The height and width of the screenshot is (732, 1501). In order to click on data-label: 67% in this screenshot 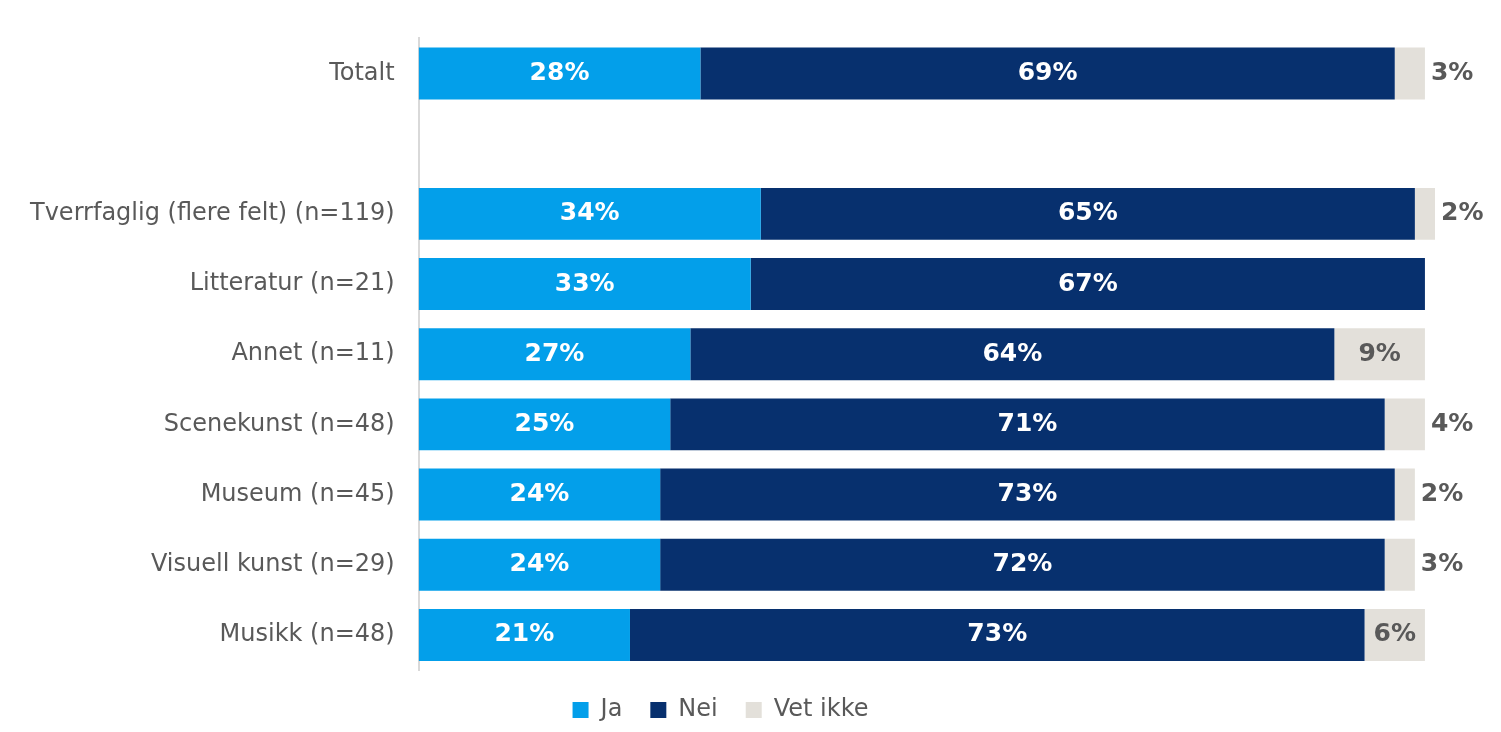, I will do `click(1087, 282)`.